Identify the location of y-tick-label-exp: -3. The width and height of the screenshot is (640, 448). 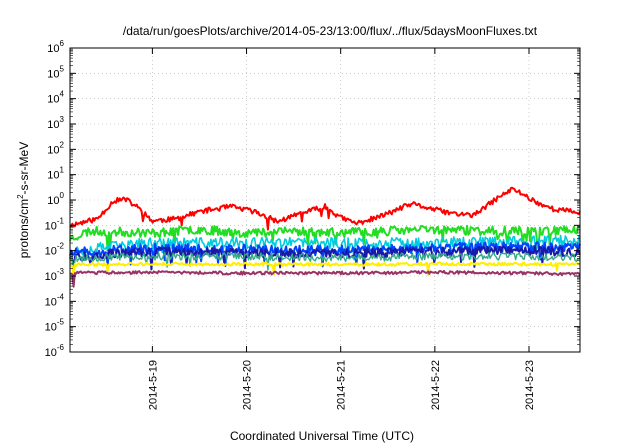
(61, 271).